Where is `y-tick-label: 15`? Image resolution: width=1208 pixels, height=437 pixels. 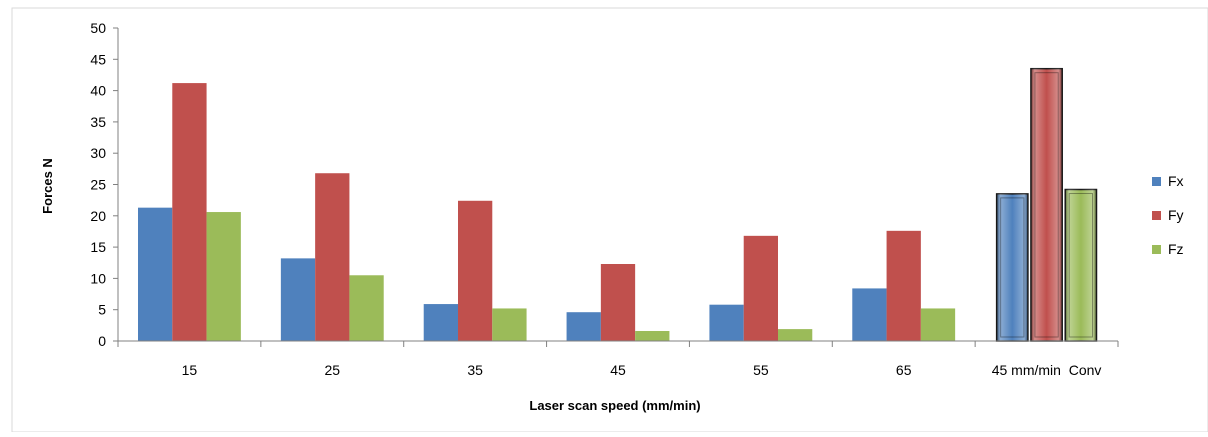
y-tick-label: 15 is located at coordinates (98, 247).